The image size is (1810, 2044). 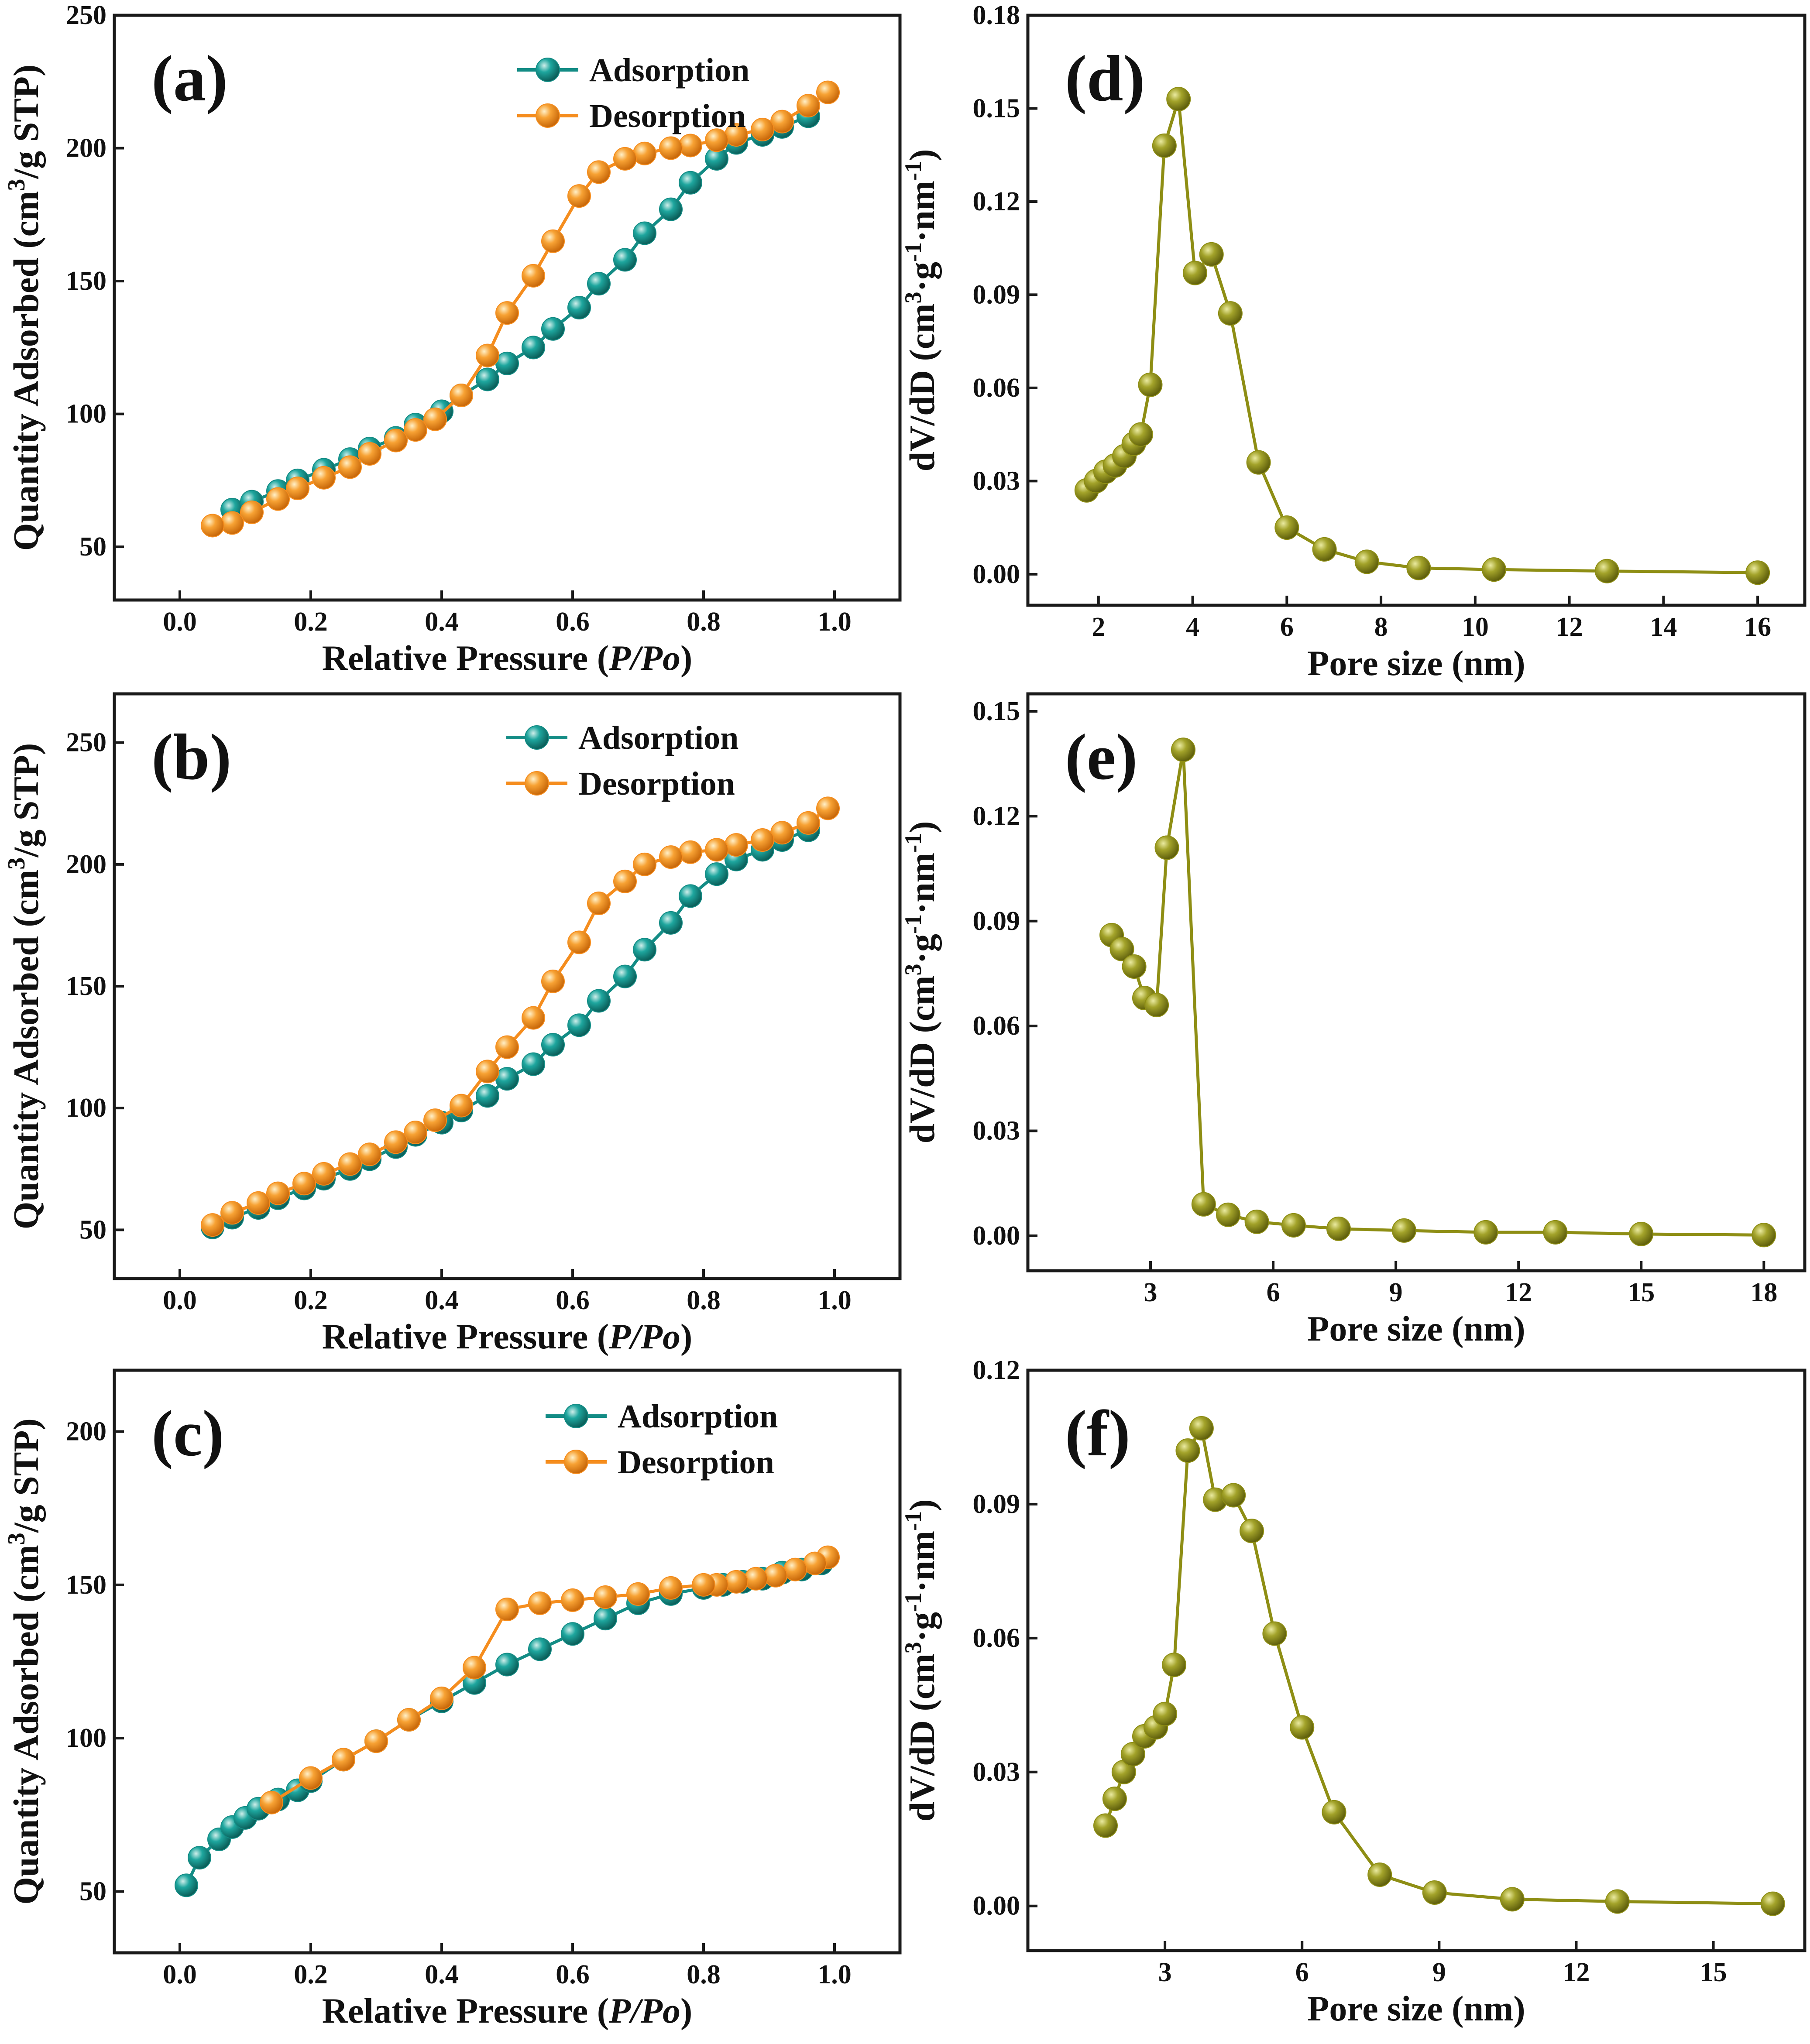 I want to click on x-tick-label: 0.8, so click(x=704, y=1974).